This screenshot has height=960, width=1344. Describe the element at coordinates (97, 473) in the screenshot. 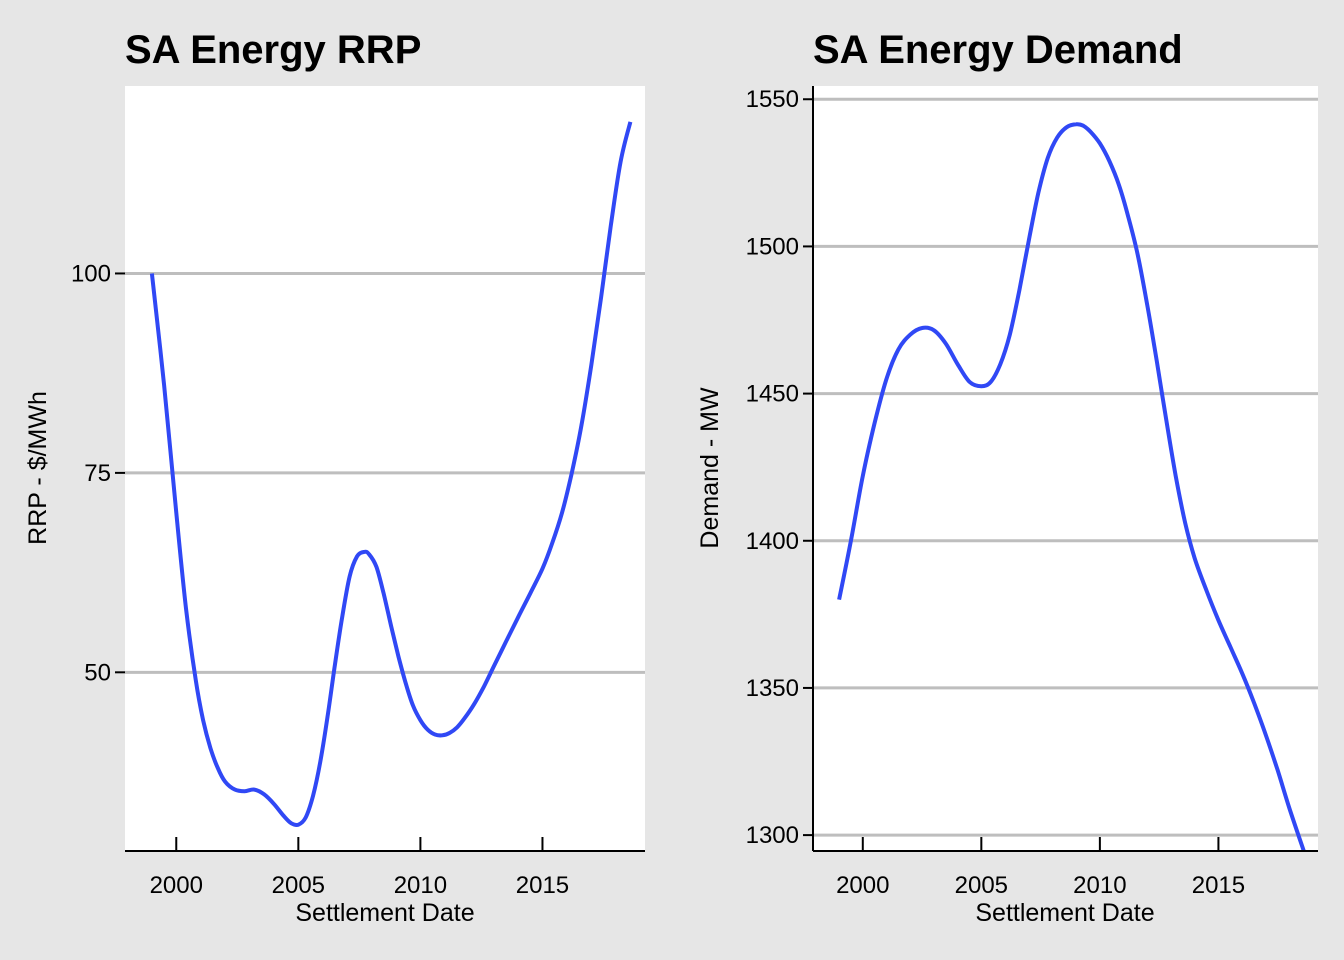

I see `rrp-y-tick-label-75: 75` at that location.